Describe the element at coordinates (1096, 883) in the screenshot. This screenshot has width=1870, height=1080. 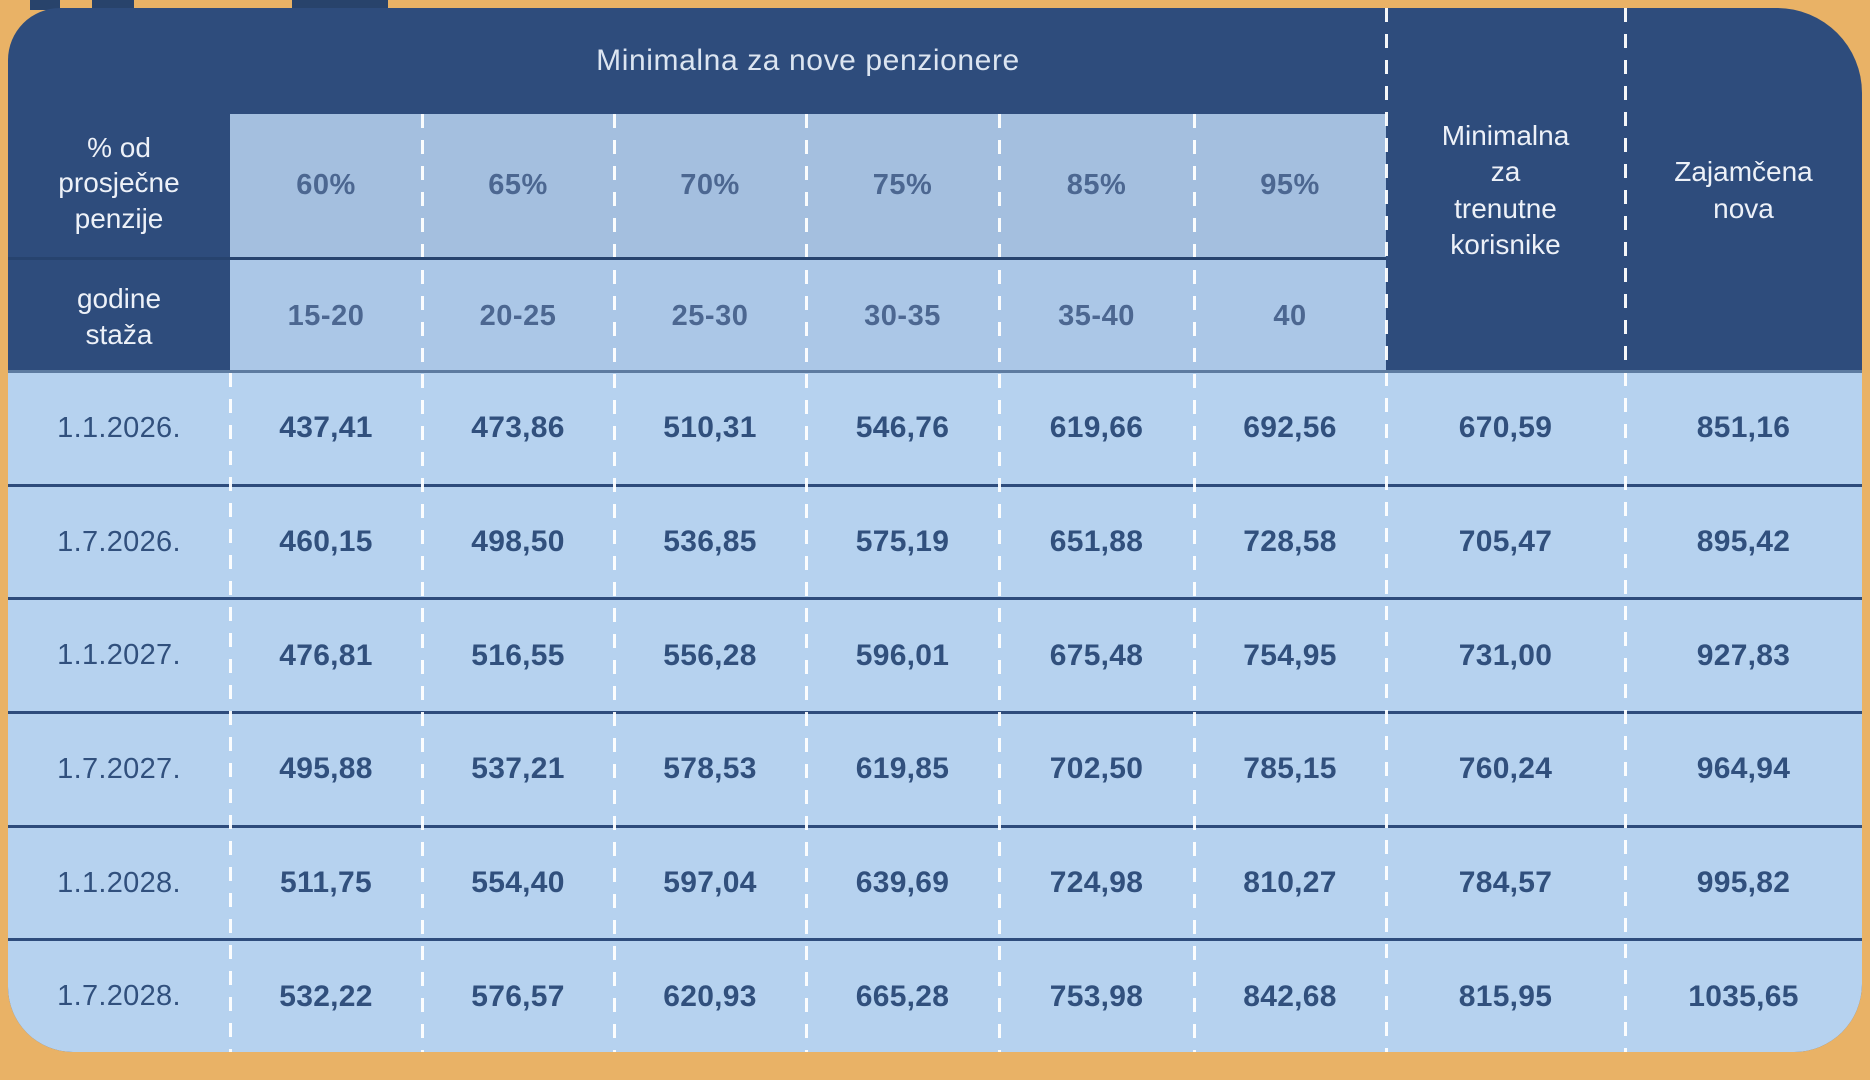
I see `value-cell: 724,98` at that location.